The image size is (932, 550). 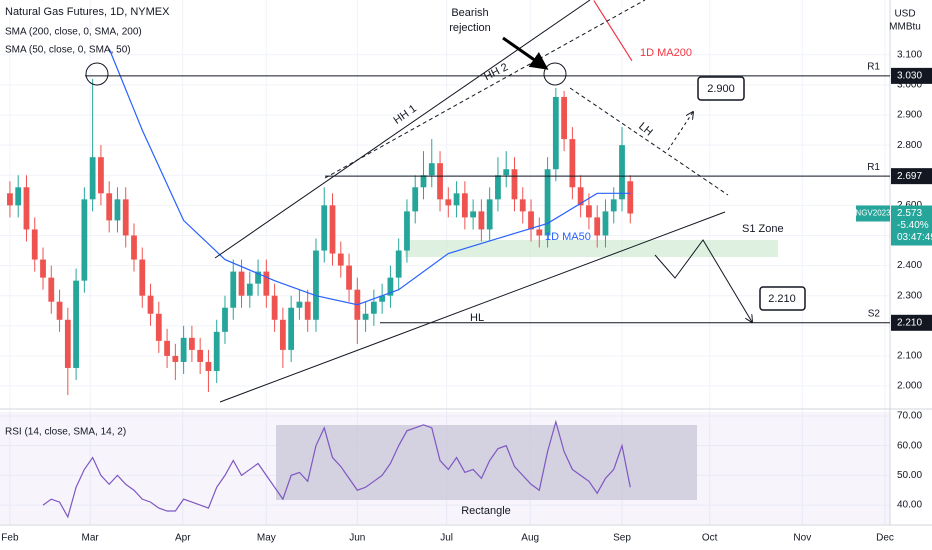 What do you see at coordinates (486, 511) in the screenshot?
I see `rsi-box-label: Rectangle` at bounding box center [486, 511].